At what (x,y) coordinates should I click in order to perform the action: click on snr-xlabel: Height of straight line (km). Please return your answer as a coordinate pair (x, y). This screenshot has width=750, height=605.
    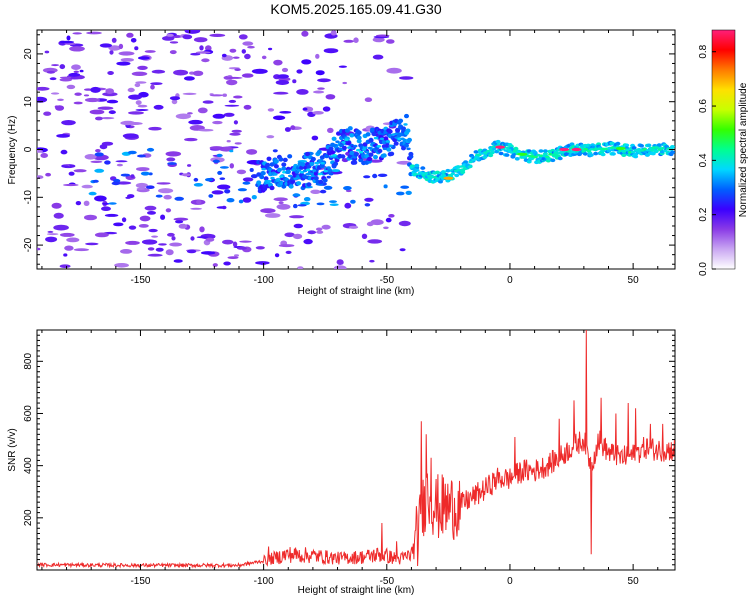
    Looking at the image, I should click on (356, 590).